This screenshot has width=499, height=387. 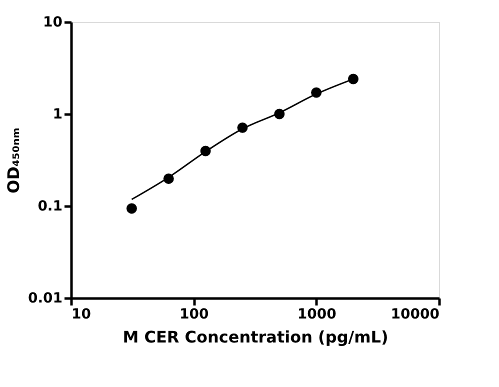 What do you see at coordinates (53, 22) in the screenshot?
I see `y-tick-label: 10` at bounding box center [53, 22].